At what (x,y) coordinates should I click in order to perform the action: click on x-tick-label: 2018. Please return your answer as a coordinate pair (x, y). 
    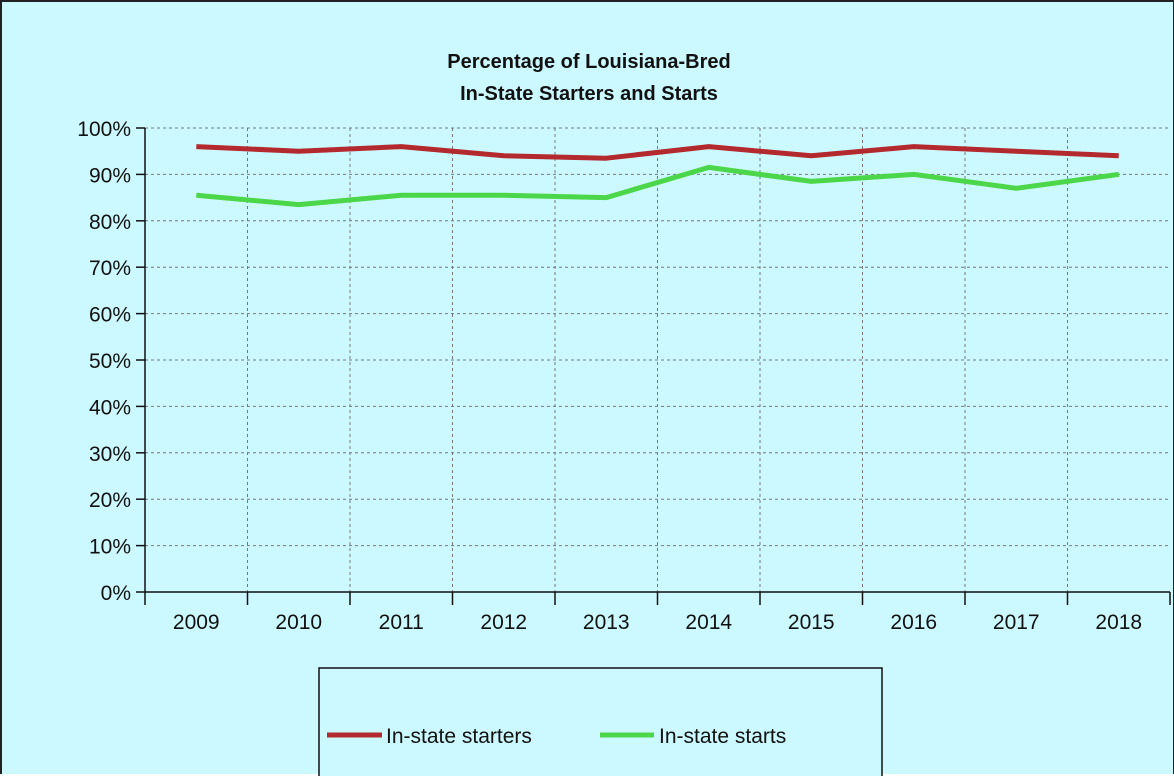
    Looking at the image, I should click on (1118, 622).